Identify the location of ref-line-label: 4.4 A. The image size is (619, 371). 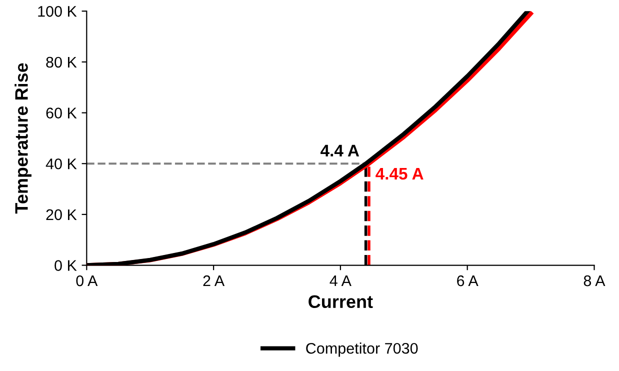
(340, 150).